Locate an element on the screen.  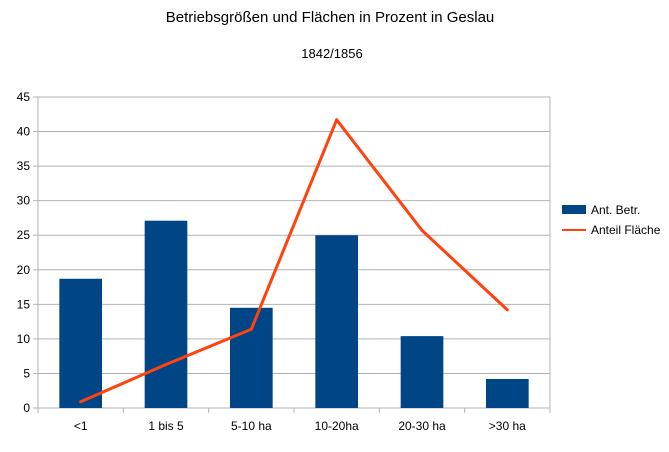
y-tick-label: 45 is located at coordinates (24, 97).